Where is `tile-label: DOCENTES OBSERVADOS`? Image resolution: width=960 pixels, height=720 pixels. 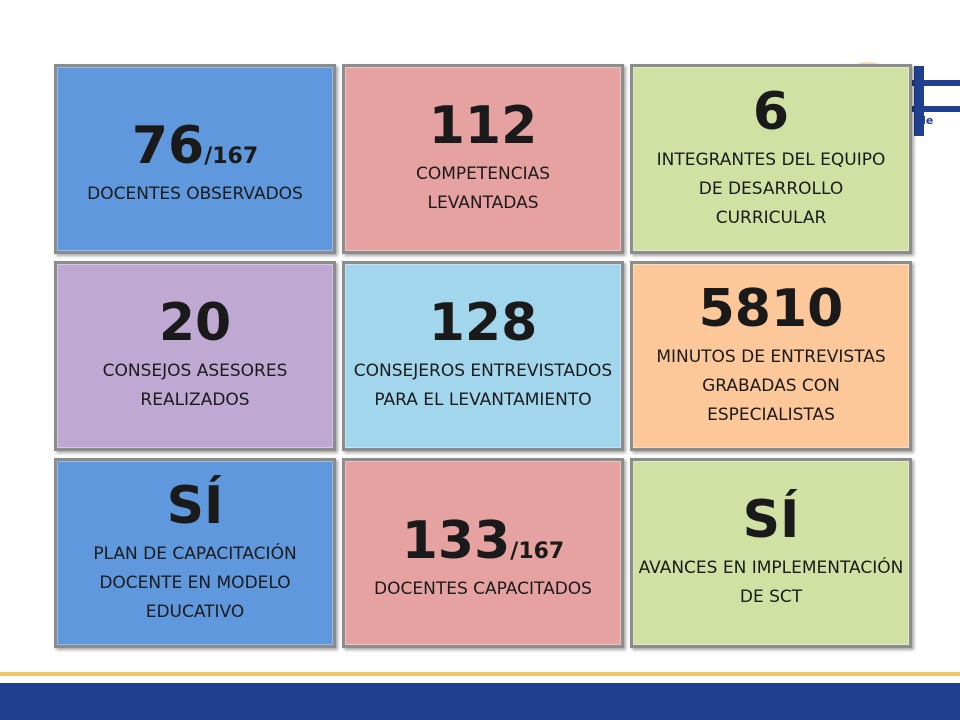
tile-label: DOCENTES OBSERVADOS is located at coordinates (195, 193).